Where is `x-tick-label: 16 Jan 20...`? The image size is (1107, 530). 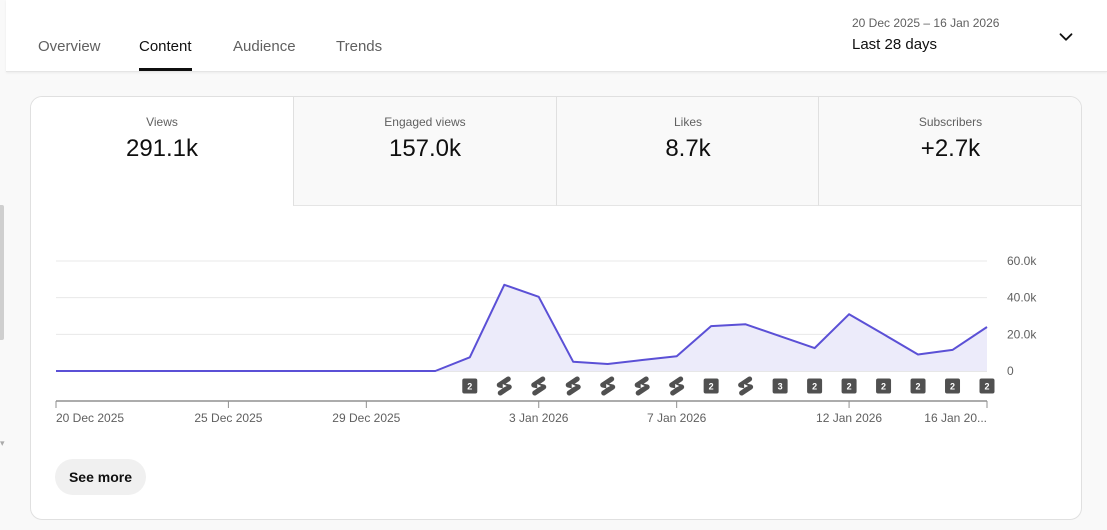 x-tick-label: 16 Jan 20... is located at coordinates (955, 418).